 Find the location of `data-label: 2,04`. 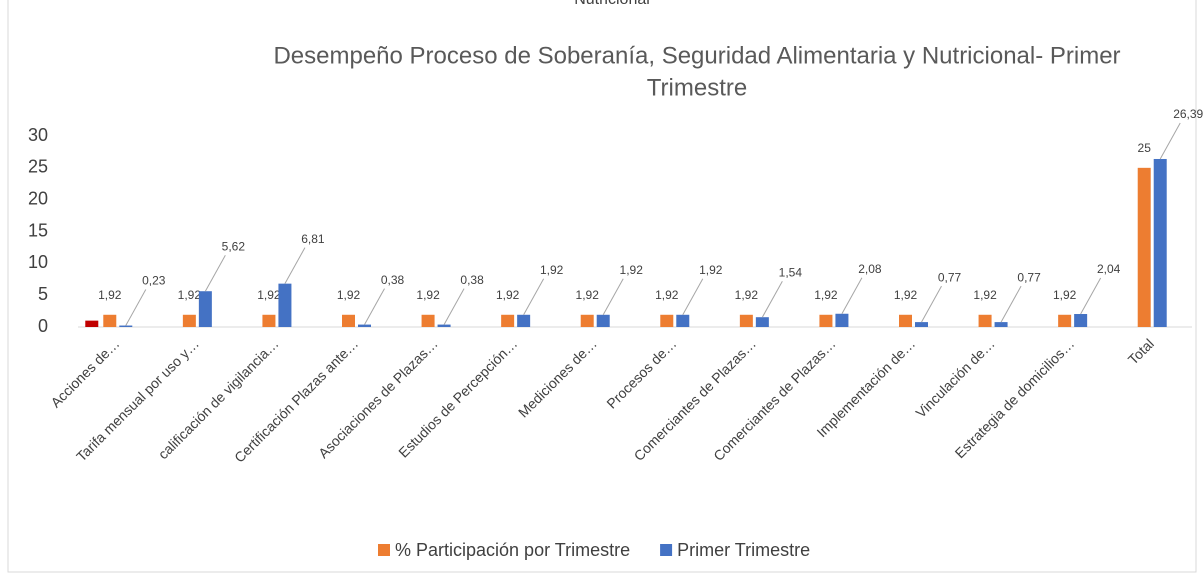

data-label: 2,04 is located at coordinates (1109, 269).